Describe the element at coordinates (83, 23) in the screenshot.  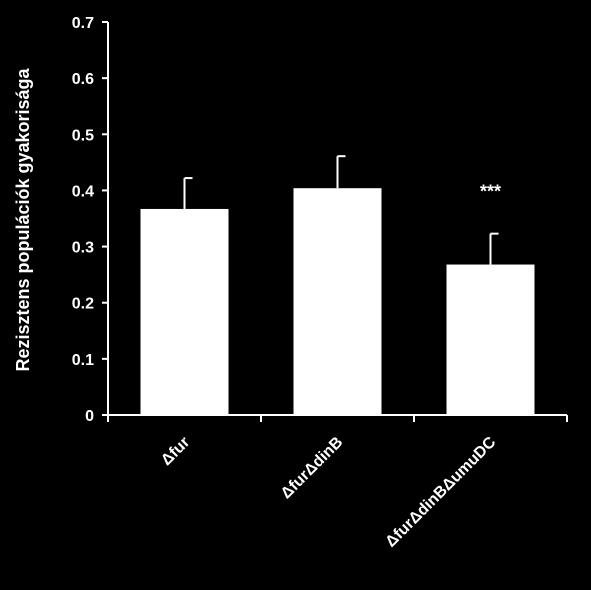
I see `y-tick-label: 0.7` at that location.